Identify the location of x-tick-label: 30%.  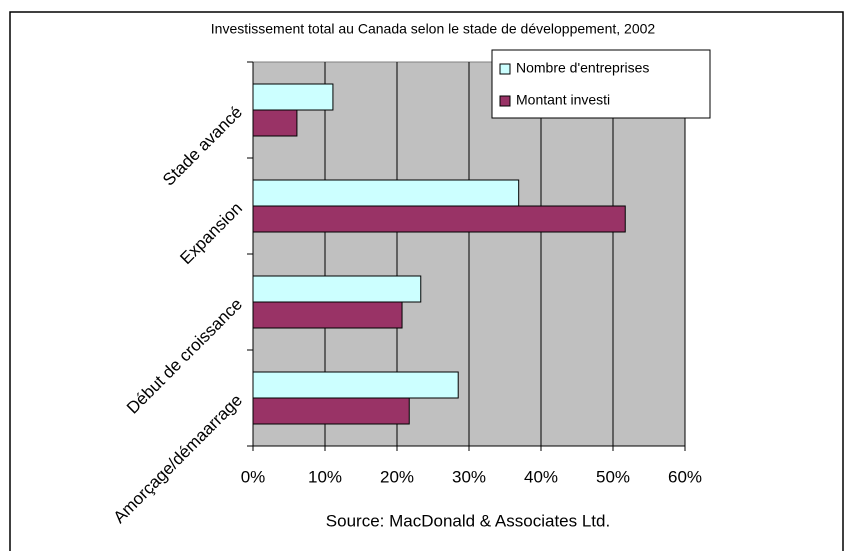
(469, 476).